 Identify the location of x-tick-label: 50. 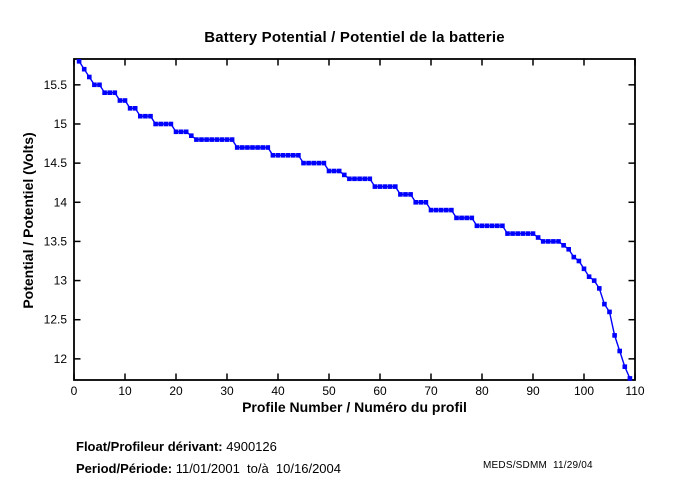
(329, 391).